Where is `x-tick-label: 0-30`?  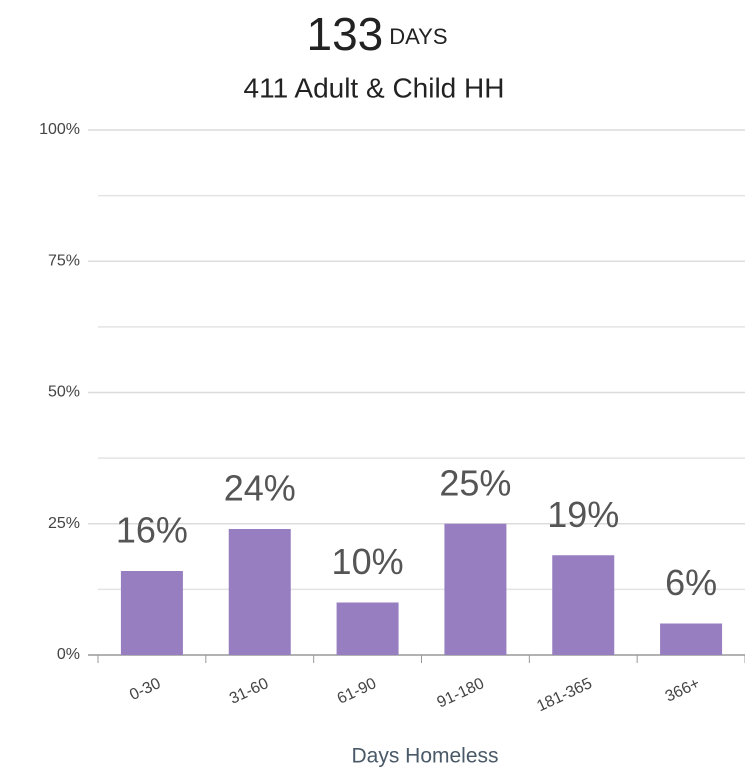 x-tick-label: 0-30 is located at coordinates (145, 689).